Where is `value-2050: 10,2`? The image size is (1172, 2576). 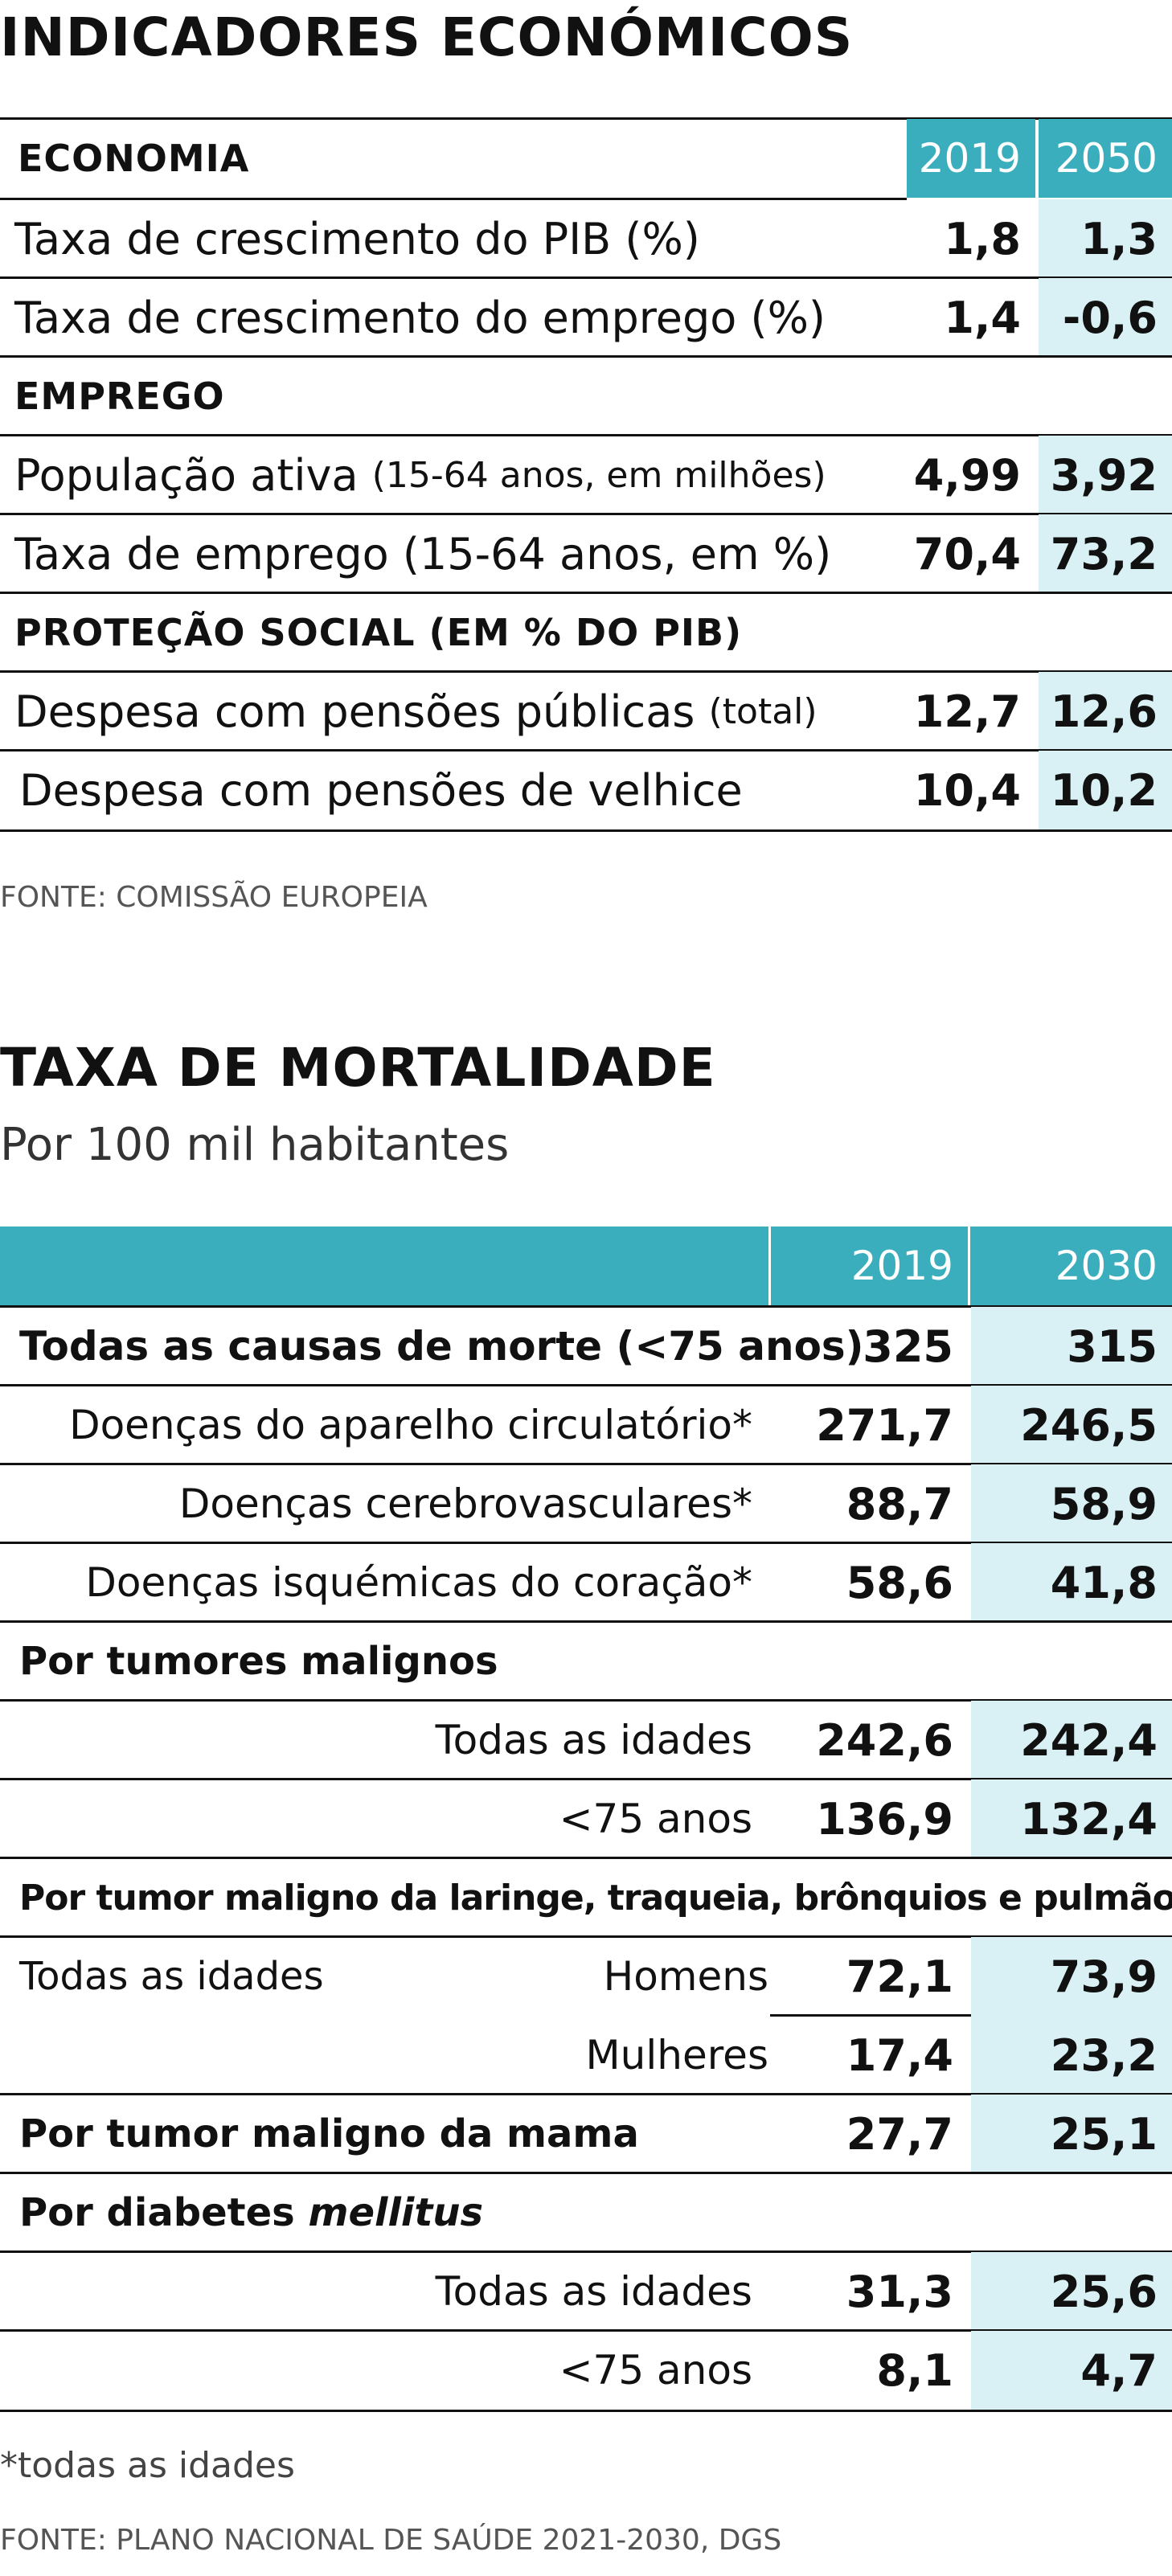
value-2050: 10,2 is located at coordinates (1105, 790).